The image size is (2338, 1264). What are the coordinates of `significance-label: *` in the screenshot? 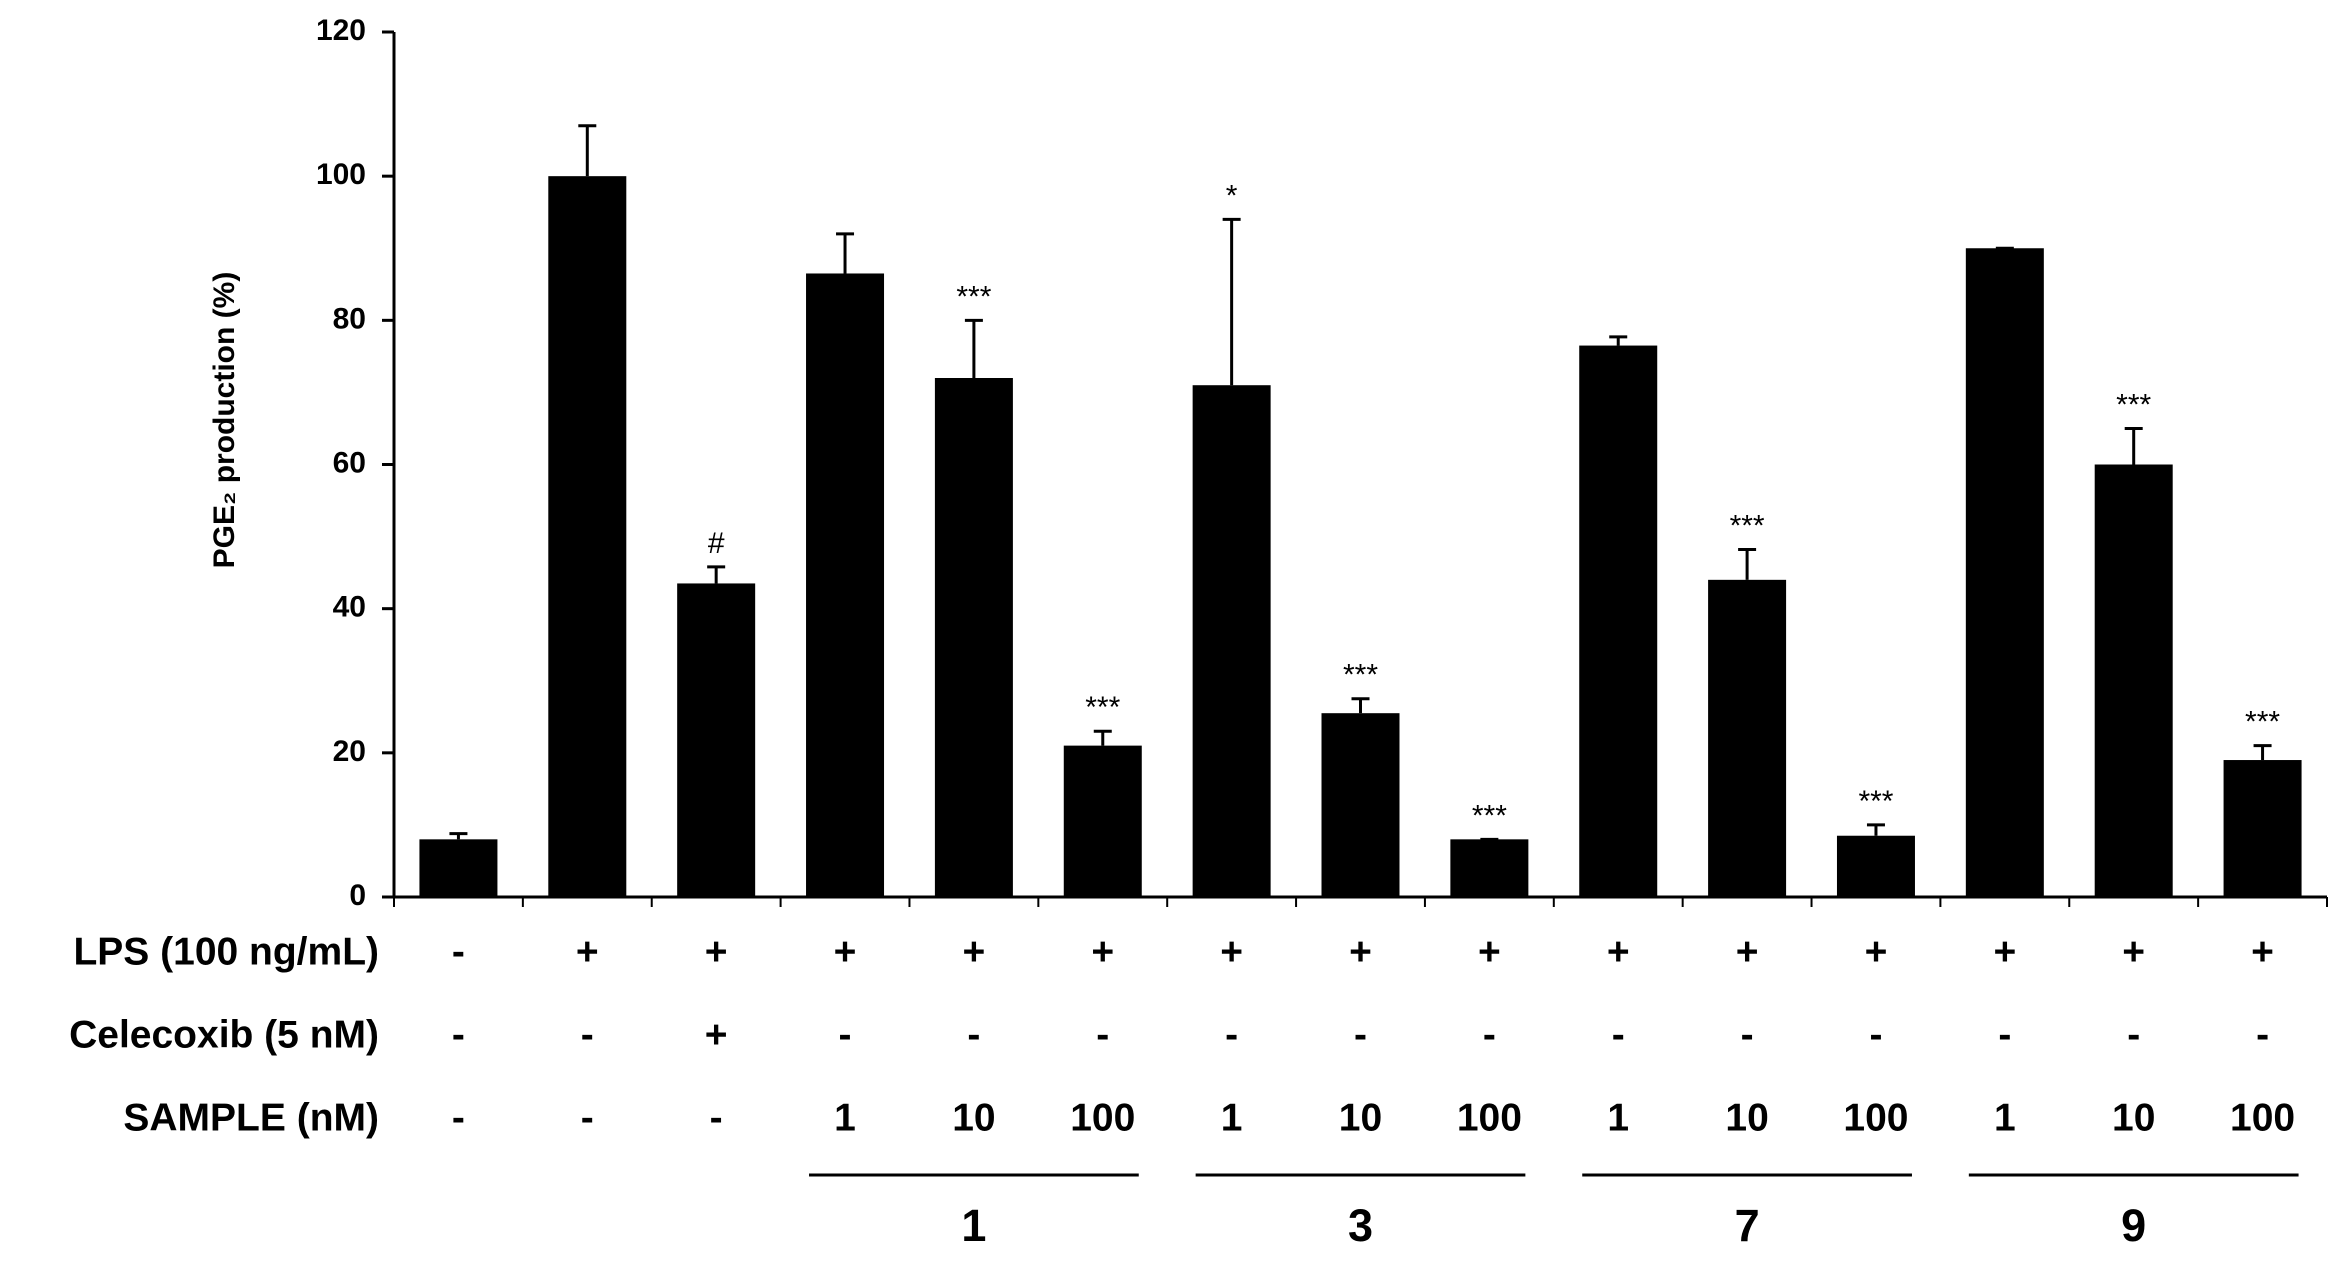 It's located at (1232, 195).